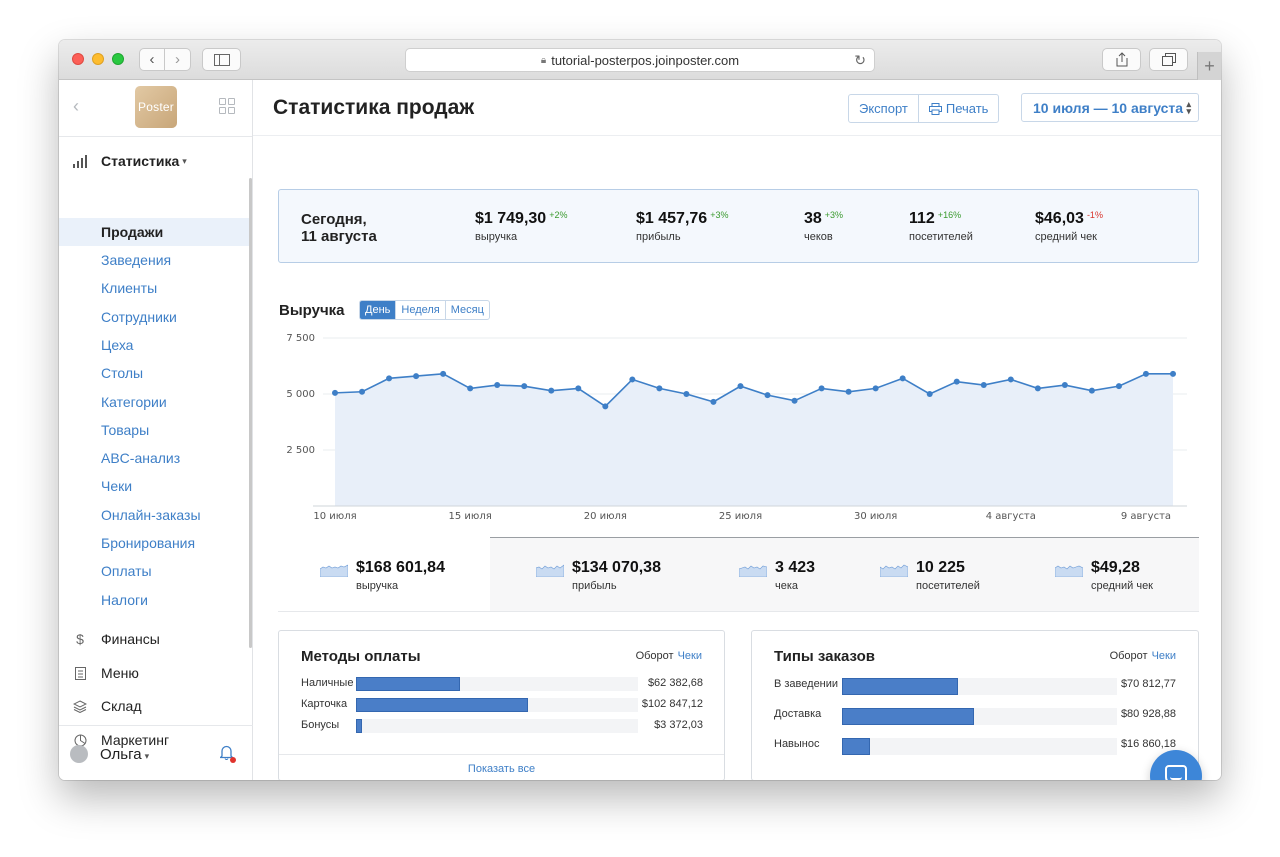 This screenshot has height=857, width=1280. Describe the element at coordinates (154, 232) in the screenshot. I see `sidebar-item-sales: Продажи` at that location.